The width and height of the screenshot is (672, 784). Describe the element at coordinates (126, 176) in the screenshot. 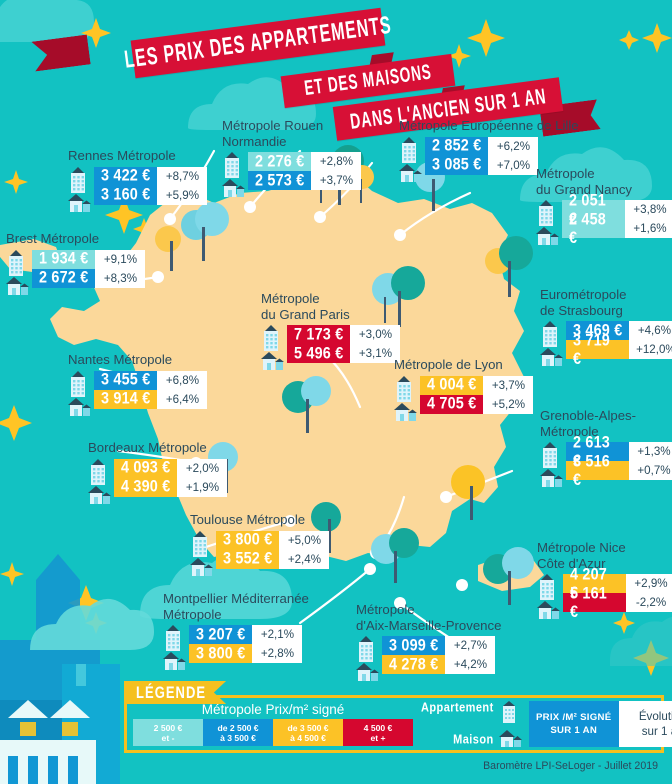

I see `apartment-price: 3 422 €` at that location.